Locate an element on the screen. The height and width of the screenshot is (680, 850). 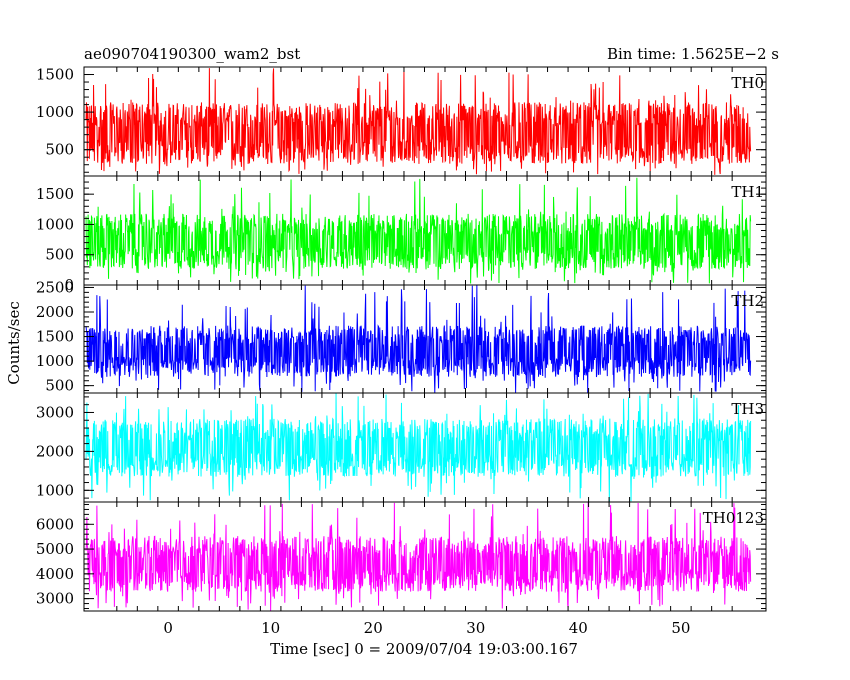
x-tick-label: 0 is located at coordinates (168, 628).